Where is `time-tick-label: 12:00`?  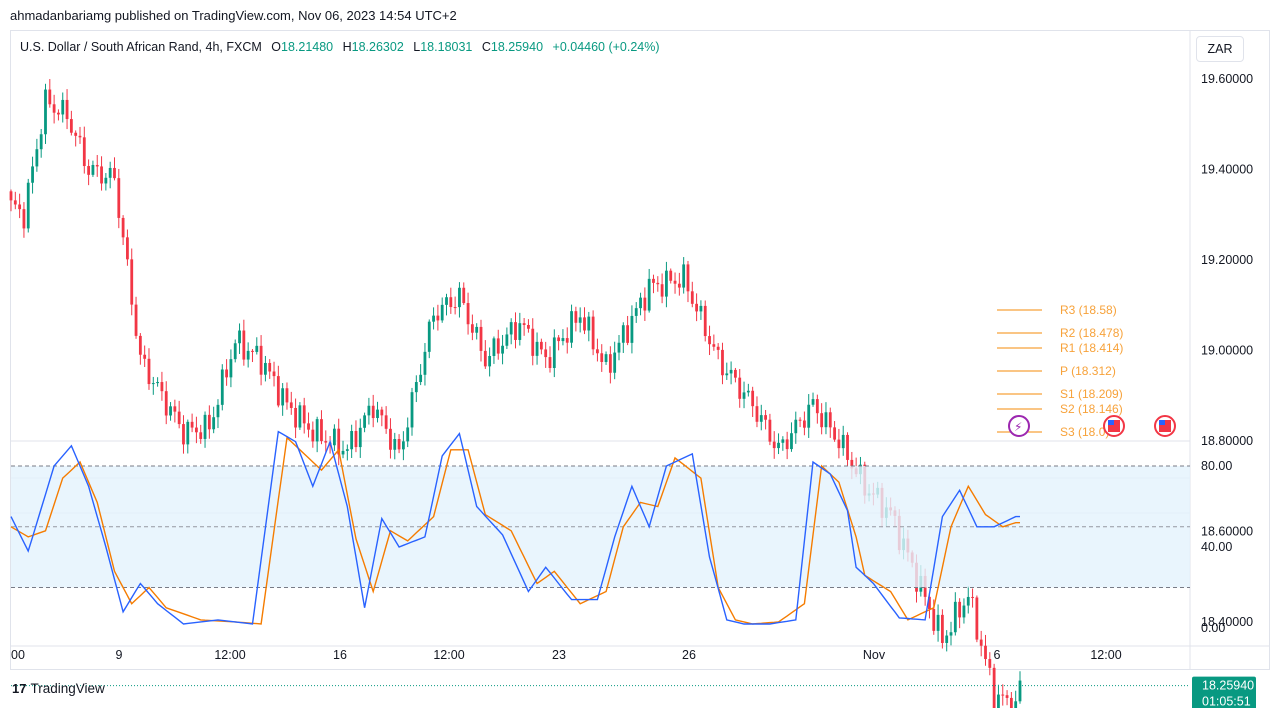 time-tick-label: 12:00 is located at coordinates (229, 655).